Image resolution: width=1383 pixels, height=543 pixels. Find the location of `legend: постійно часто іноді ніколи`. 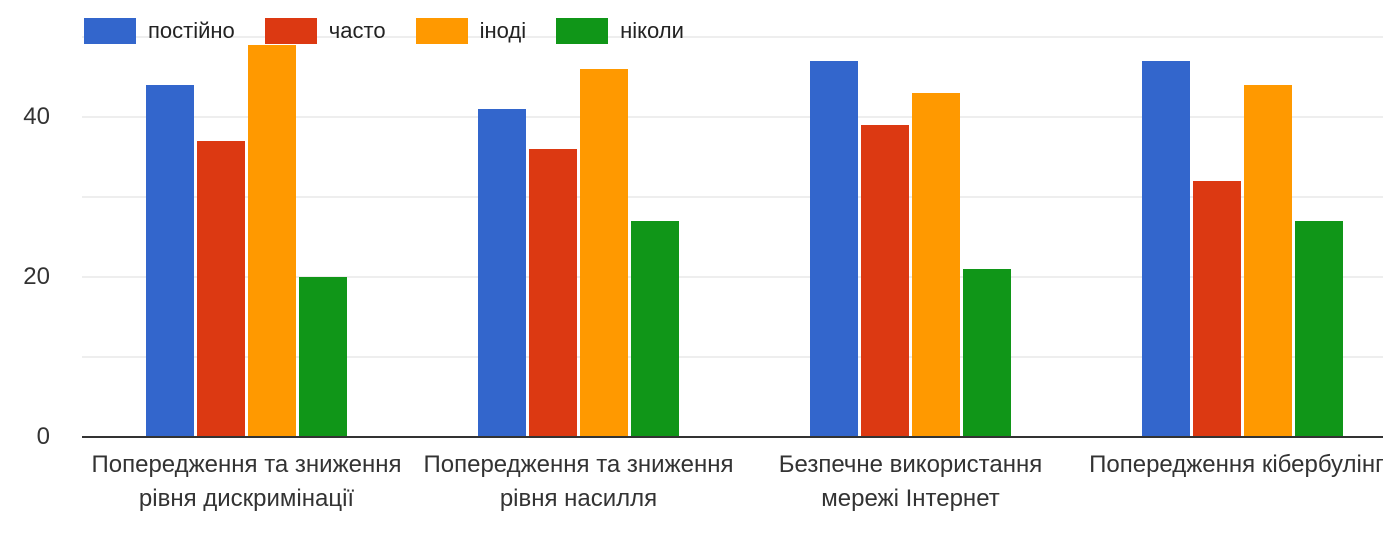

legend: постійно часто іноді ніколи is located at coordinates (384, 31).